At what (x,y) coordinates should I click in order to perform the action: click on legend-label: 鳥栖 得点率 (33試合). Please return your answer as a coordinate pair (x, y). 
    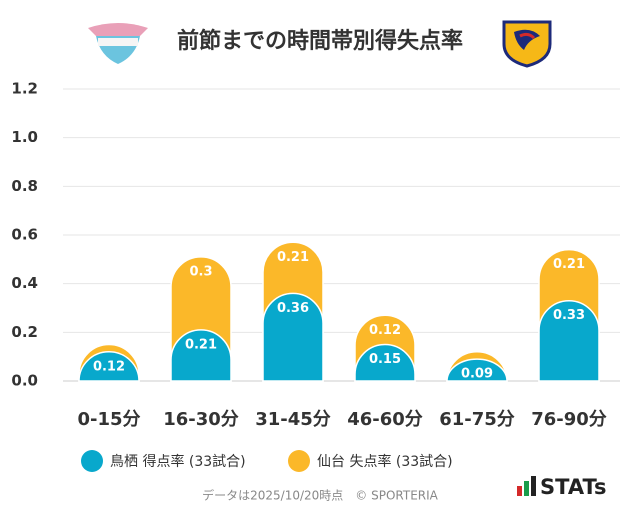
    Looking at the image, I should click on (178, 461).